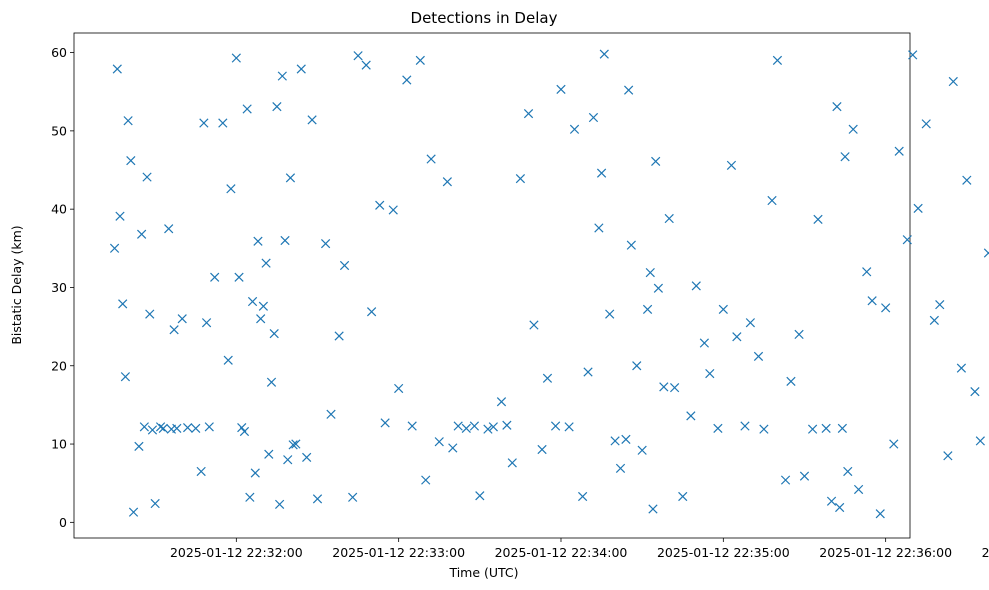 The image size is (989, 590). Describe the element at coordinates (484, 18) in the screenshot. I see `chart-title: Detections in Delay` at that location.